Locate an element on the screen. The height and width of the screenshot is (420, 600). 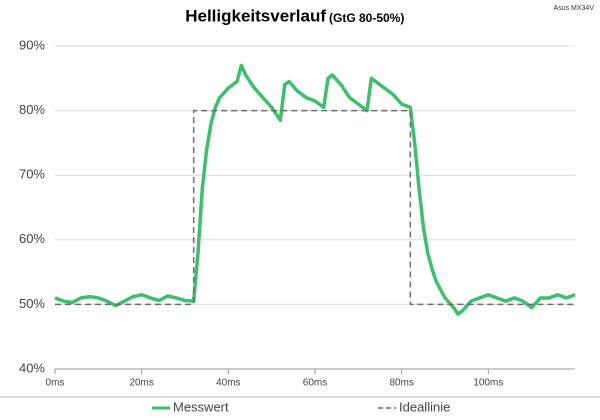
x-tick-label: 80ms is located at coordinates (401, 383).